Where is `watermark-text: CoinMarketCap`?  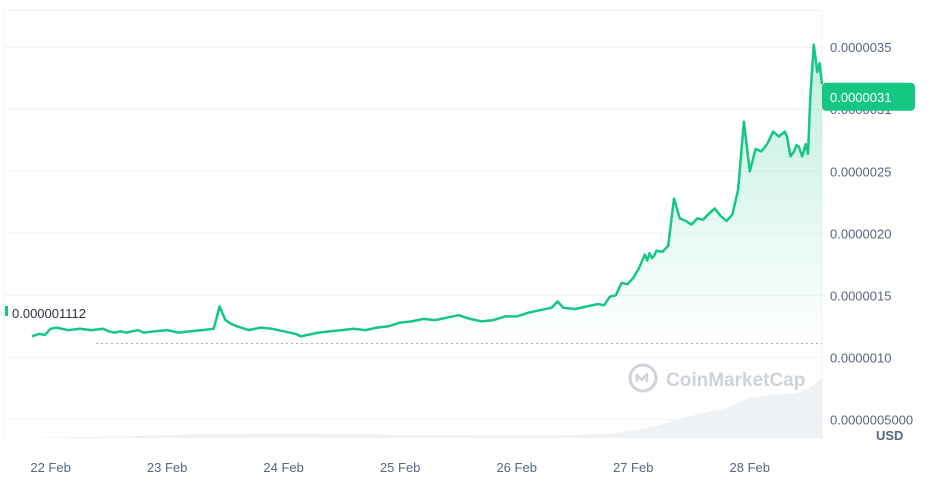
watermark-text: CoinMarketCap is located at coordinates (735, 380).